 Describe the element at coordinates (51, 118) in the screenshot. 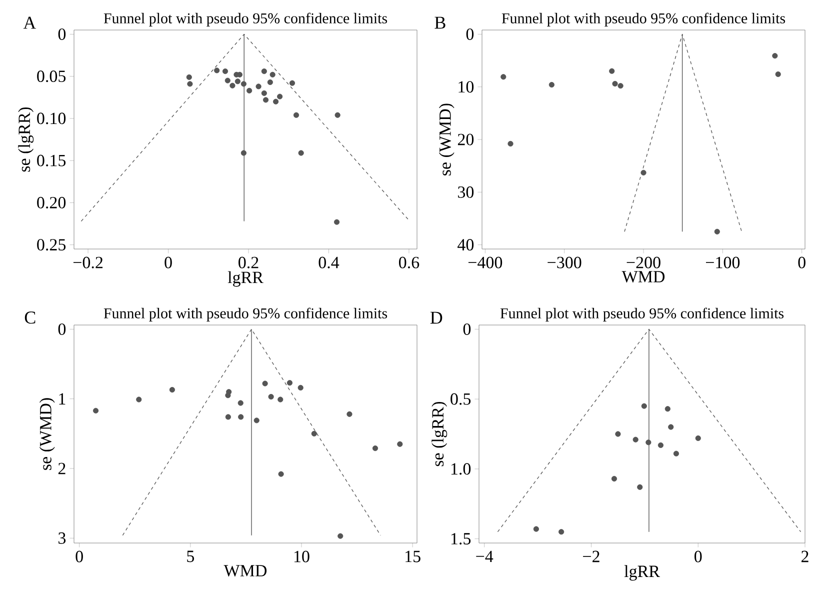

I see `y-tick-label: 0.10` at that location.